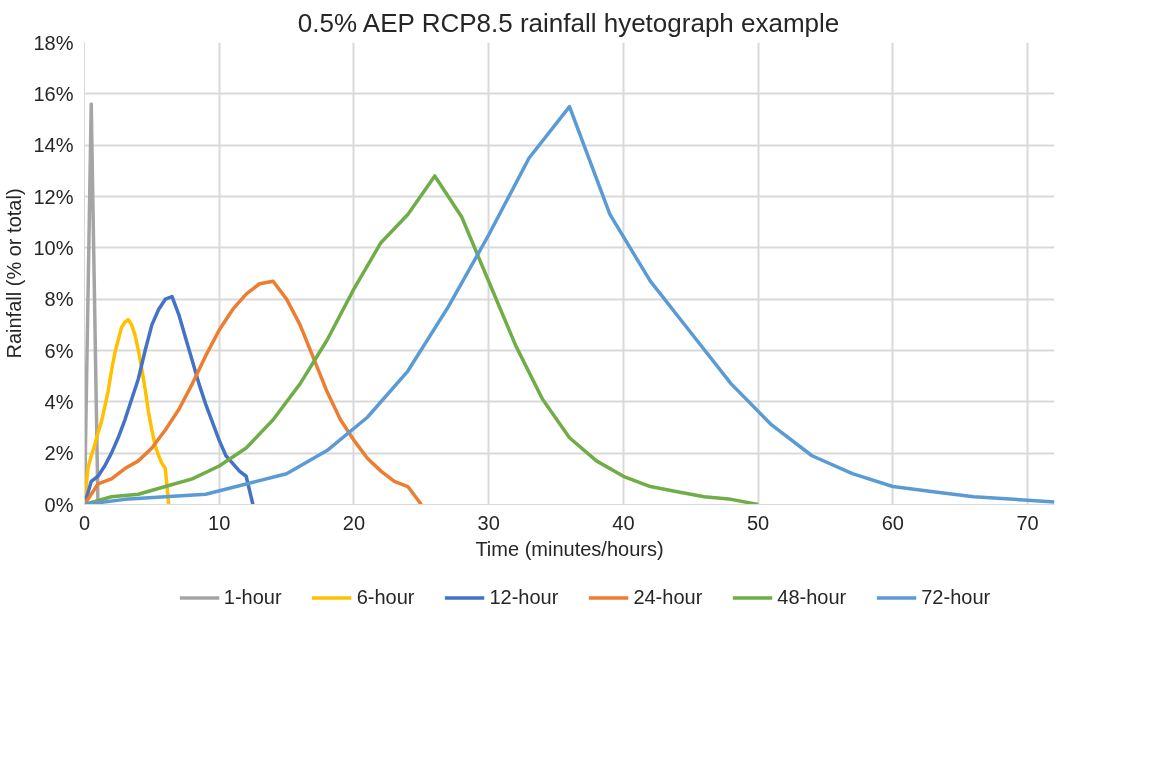 The width and height of the screenshot is (1170, 762). What do you see at coordinates (59, 401) in the screenshot?
I see `y-tick-label: 4%` at bounding box center [59, 401].